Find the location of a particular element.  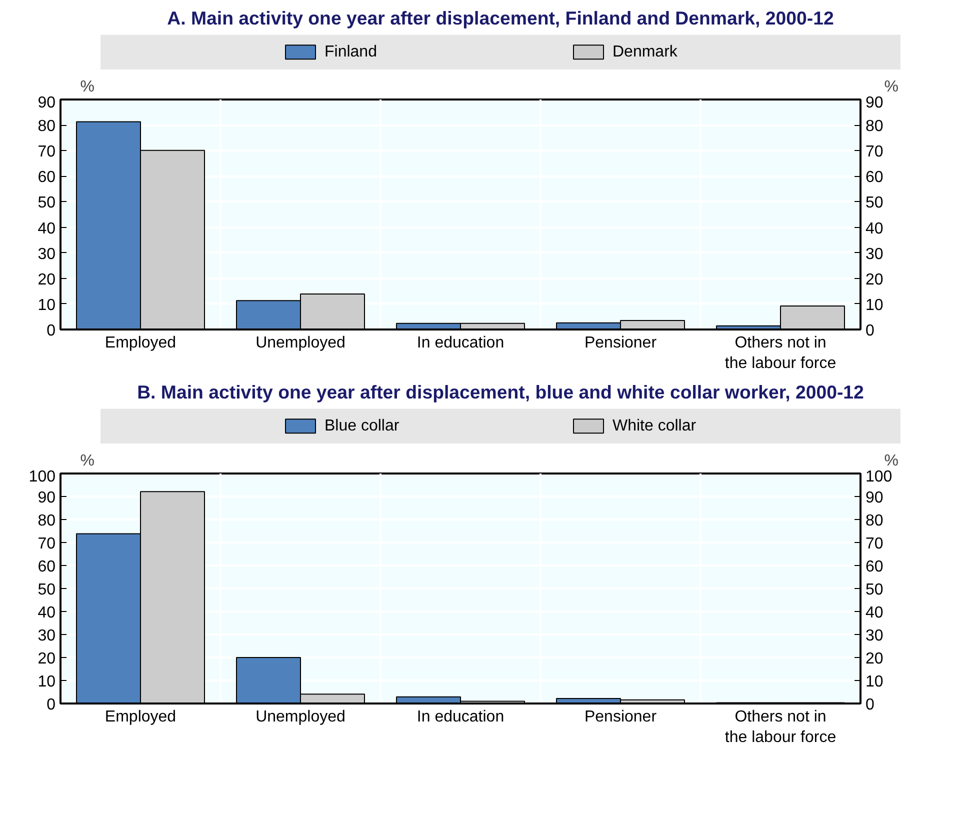

y2-tick-label: 100 is located at coordinates (879, 477).